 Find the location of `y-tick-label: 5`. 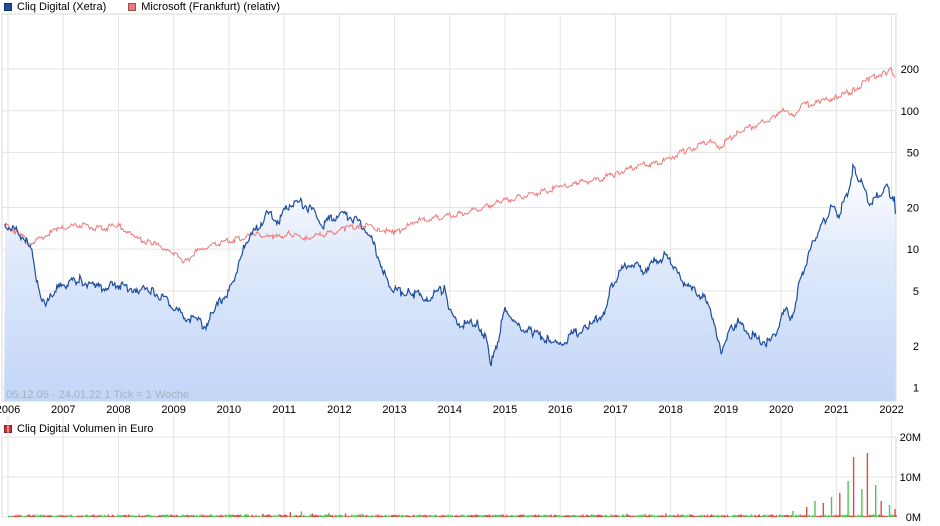

y-tick-label: 5 is located at coordinates (916, 292).